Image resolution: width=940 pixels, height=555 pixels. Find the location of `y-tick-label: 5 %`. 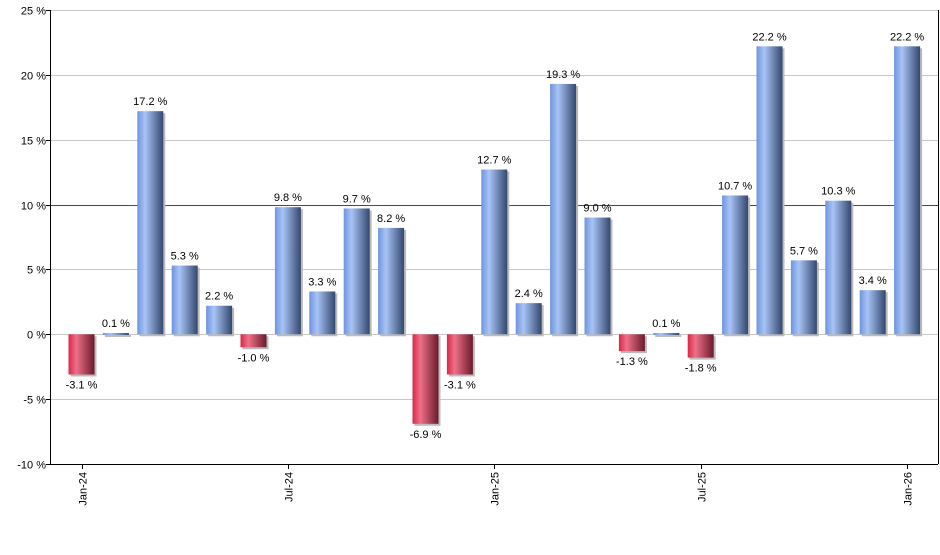

y-tick-label: 5 % is located at coordinates (36, 271).